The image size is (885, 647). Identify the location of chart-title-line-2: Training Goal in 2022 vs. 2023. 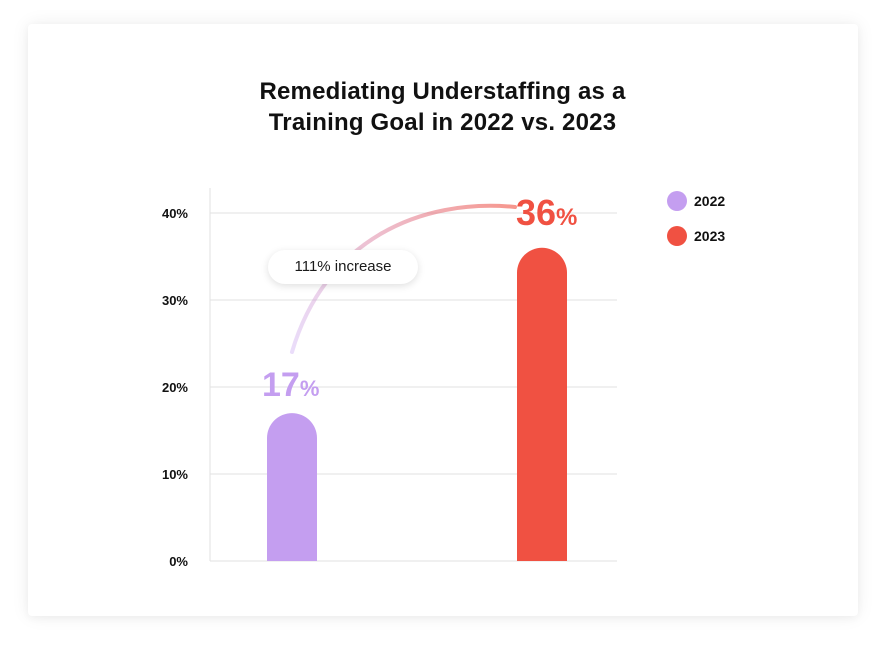
(442, 122).